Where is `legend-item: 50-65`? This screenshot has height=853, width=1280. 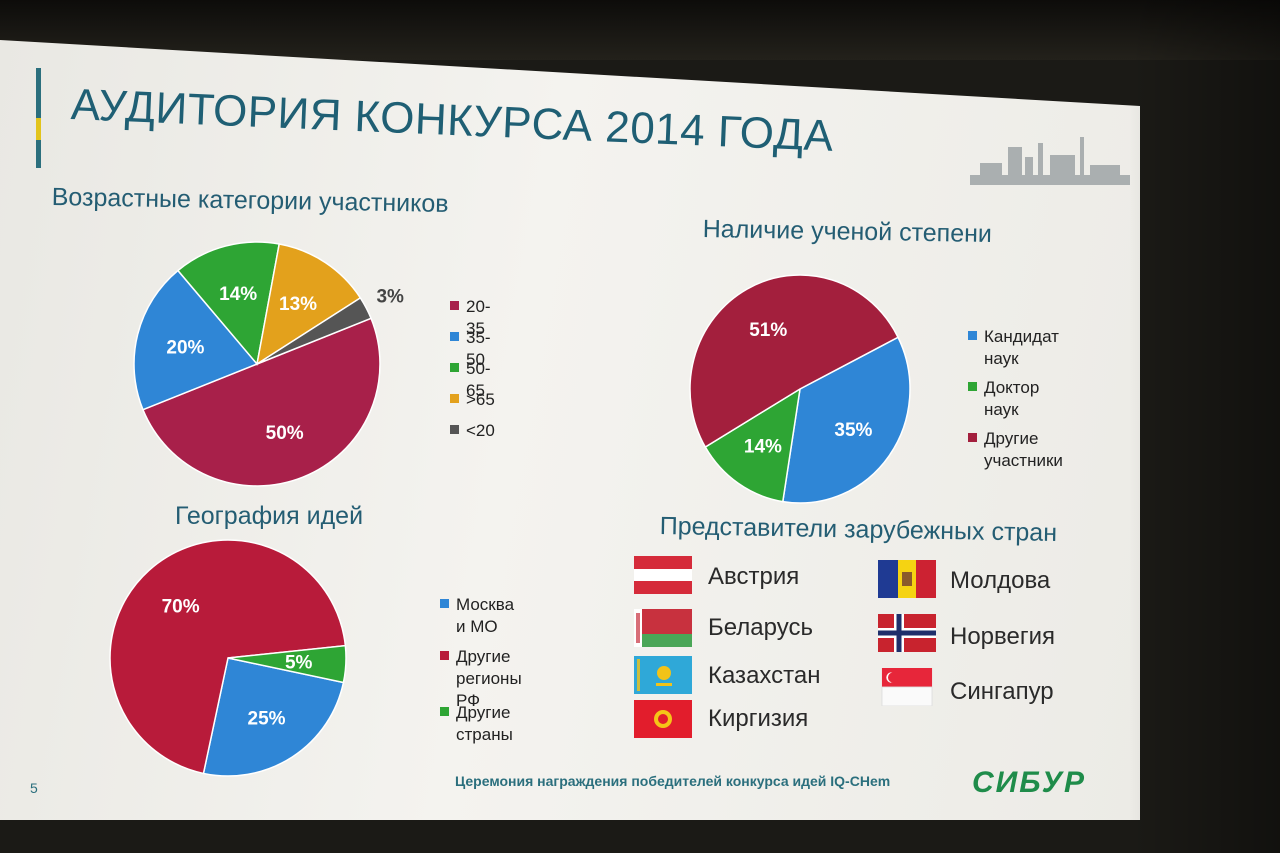 legend-item: 50-65 is located at coordinates (470, 380).